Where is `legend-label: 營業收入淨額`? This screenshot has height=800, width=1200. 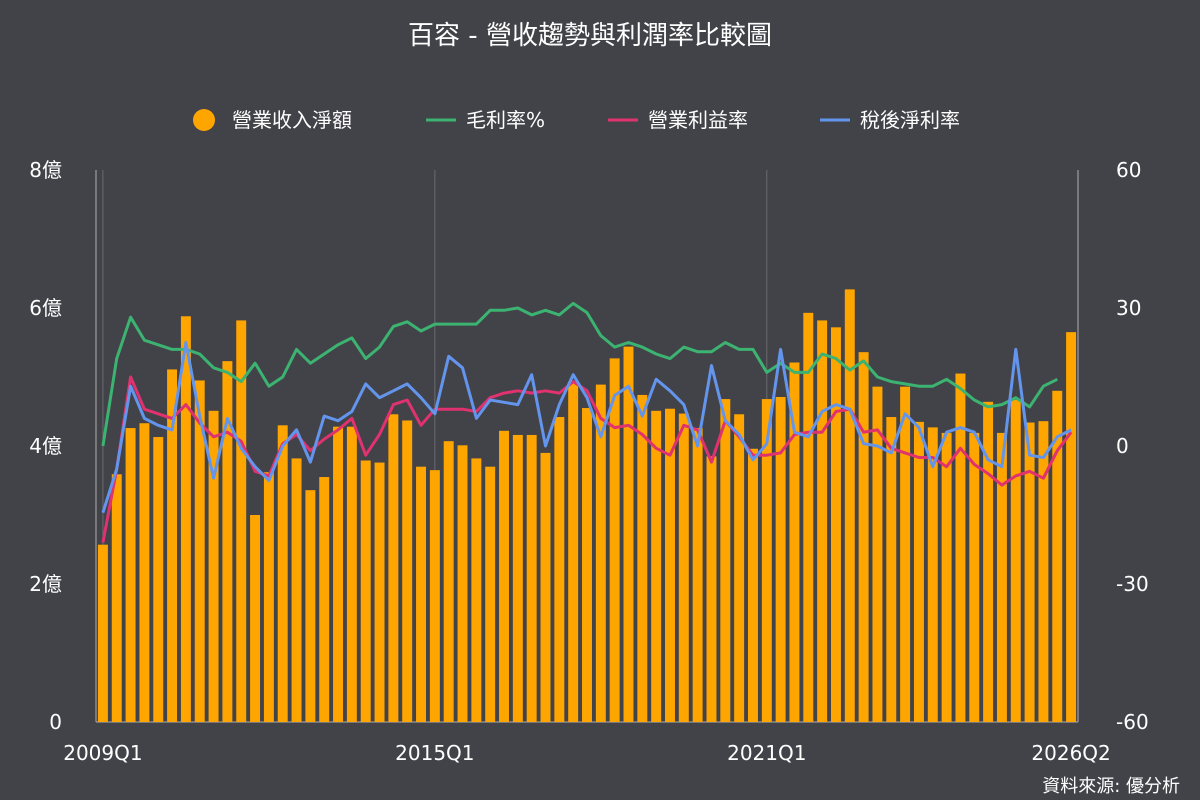
legend-label: 營業收入淨額 is located at coordinates (292, 120).